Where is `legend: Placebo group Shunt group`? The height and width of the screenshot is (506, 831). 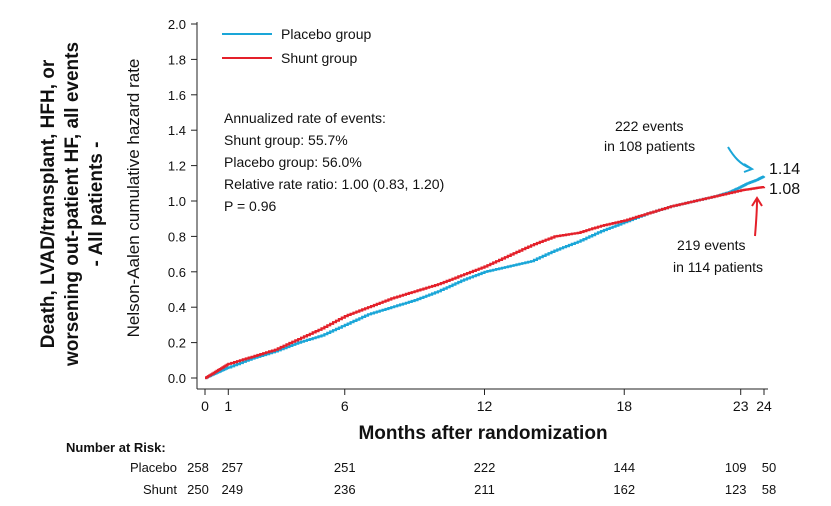
legend: Placebo group Shunt group is located at coordinates (297, 46).